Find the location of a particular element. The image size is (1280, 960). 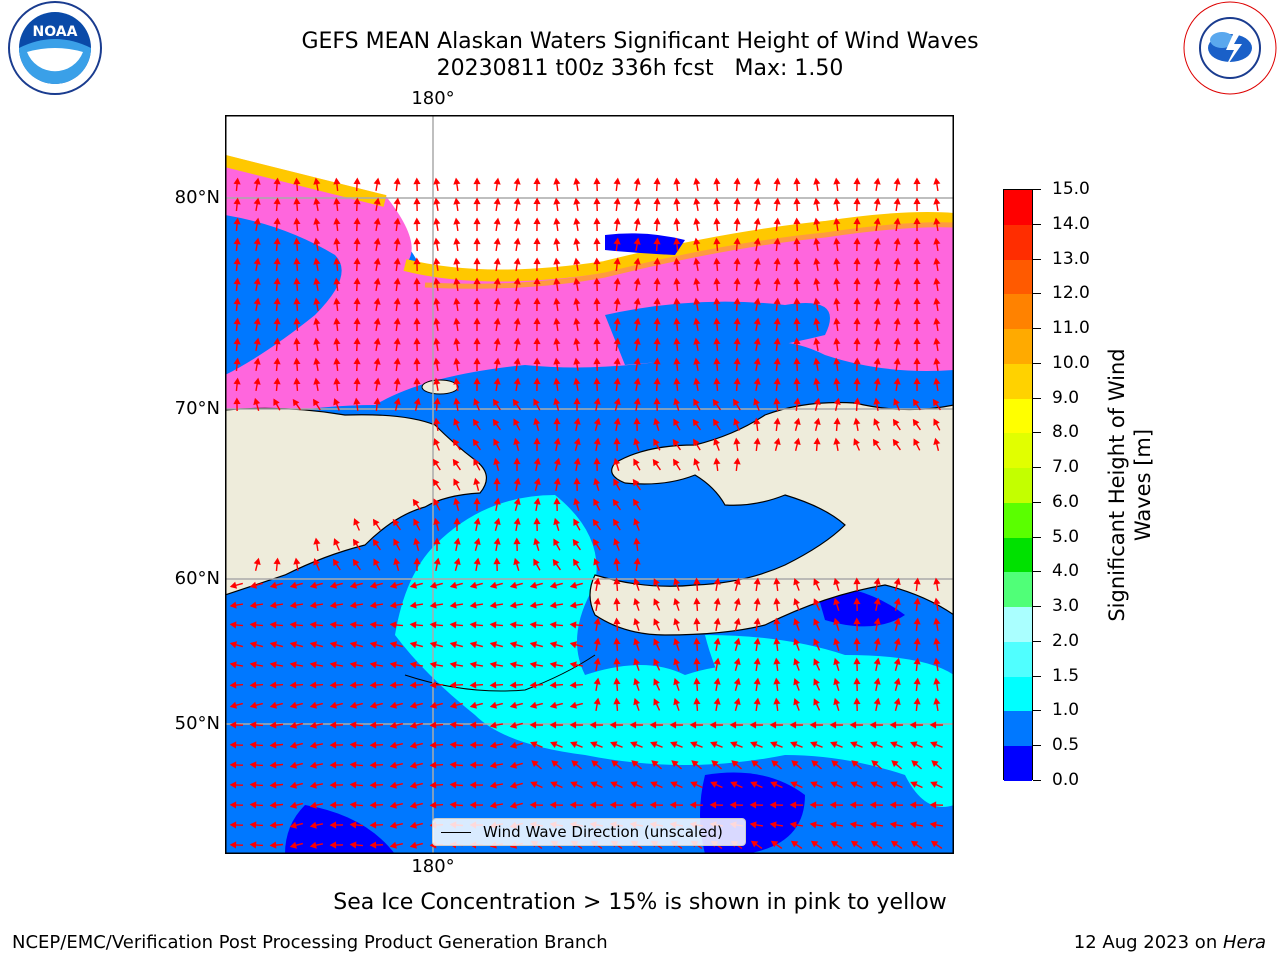

colorbar is located at coordinates (1018, 485).